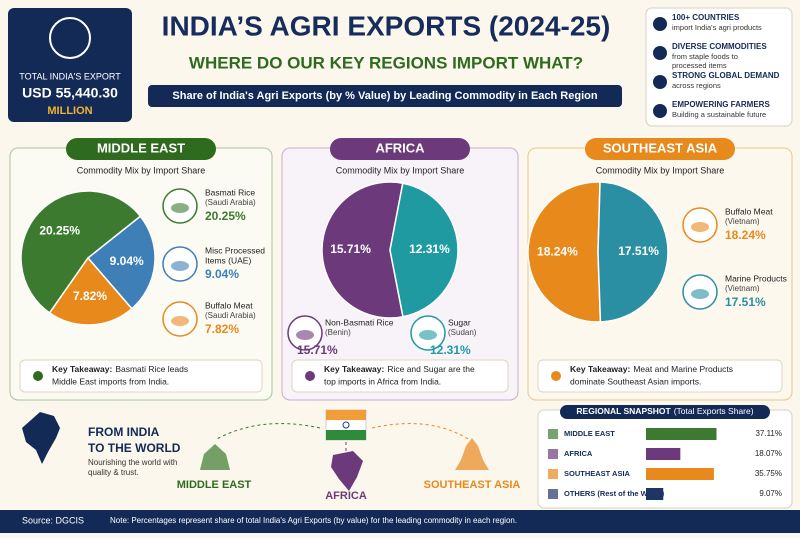 Image resolution: width=800 pixels, height=538 pixels. I want to click on bar-category: OTHERS (Rest of the World), so click(614, 493).